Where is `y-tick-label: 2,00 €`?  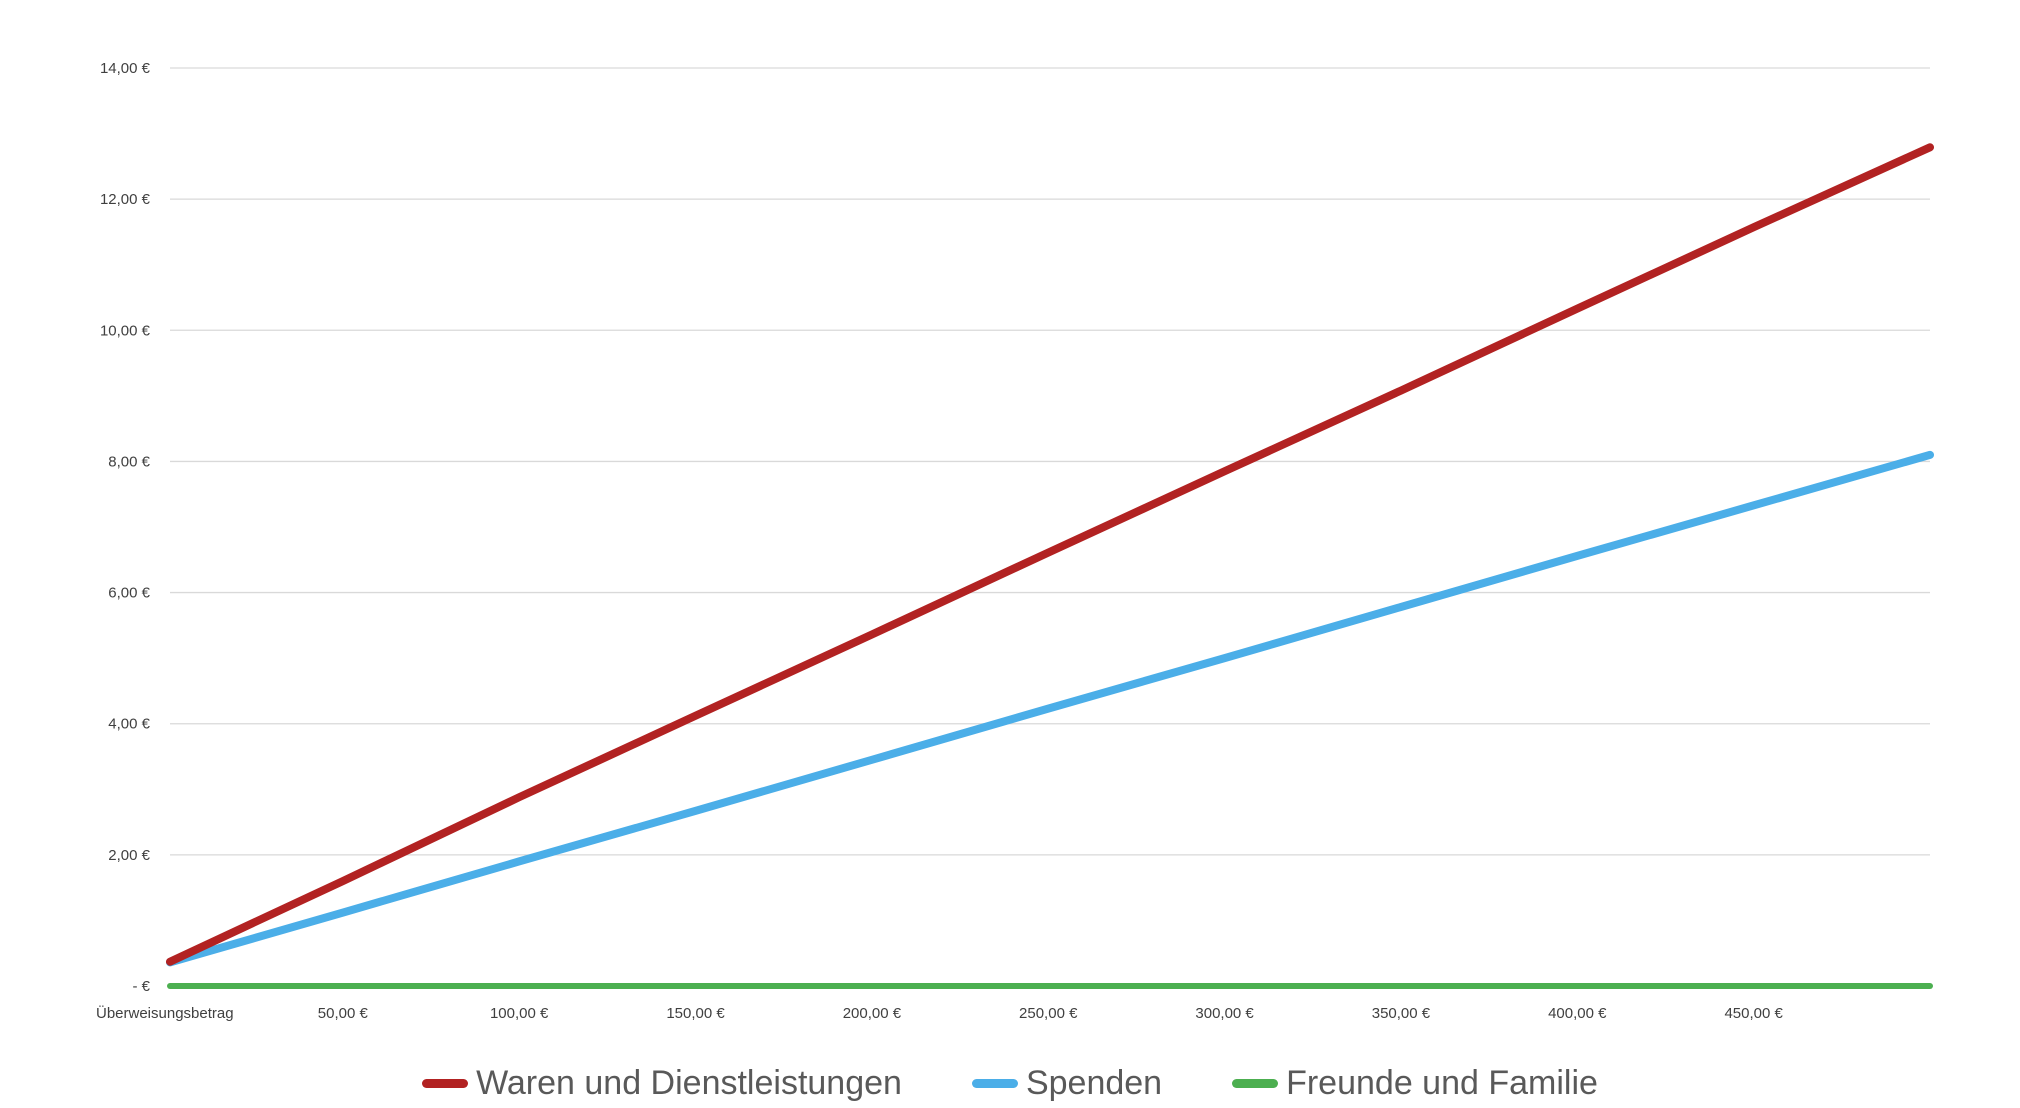
y-tick-label: 2,00 € is located at coordinates (129, 855).